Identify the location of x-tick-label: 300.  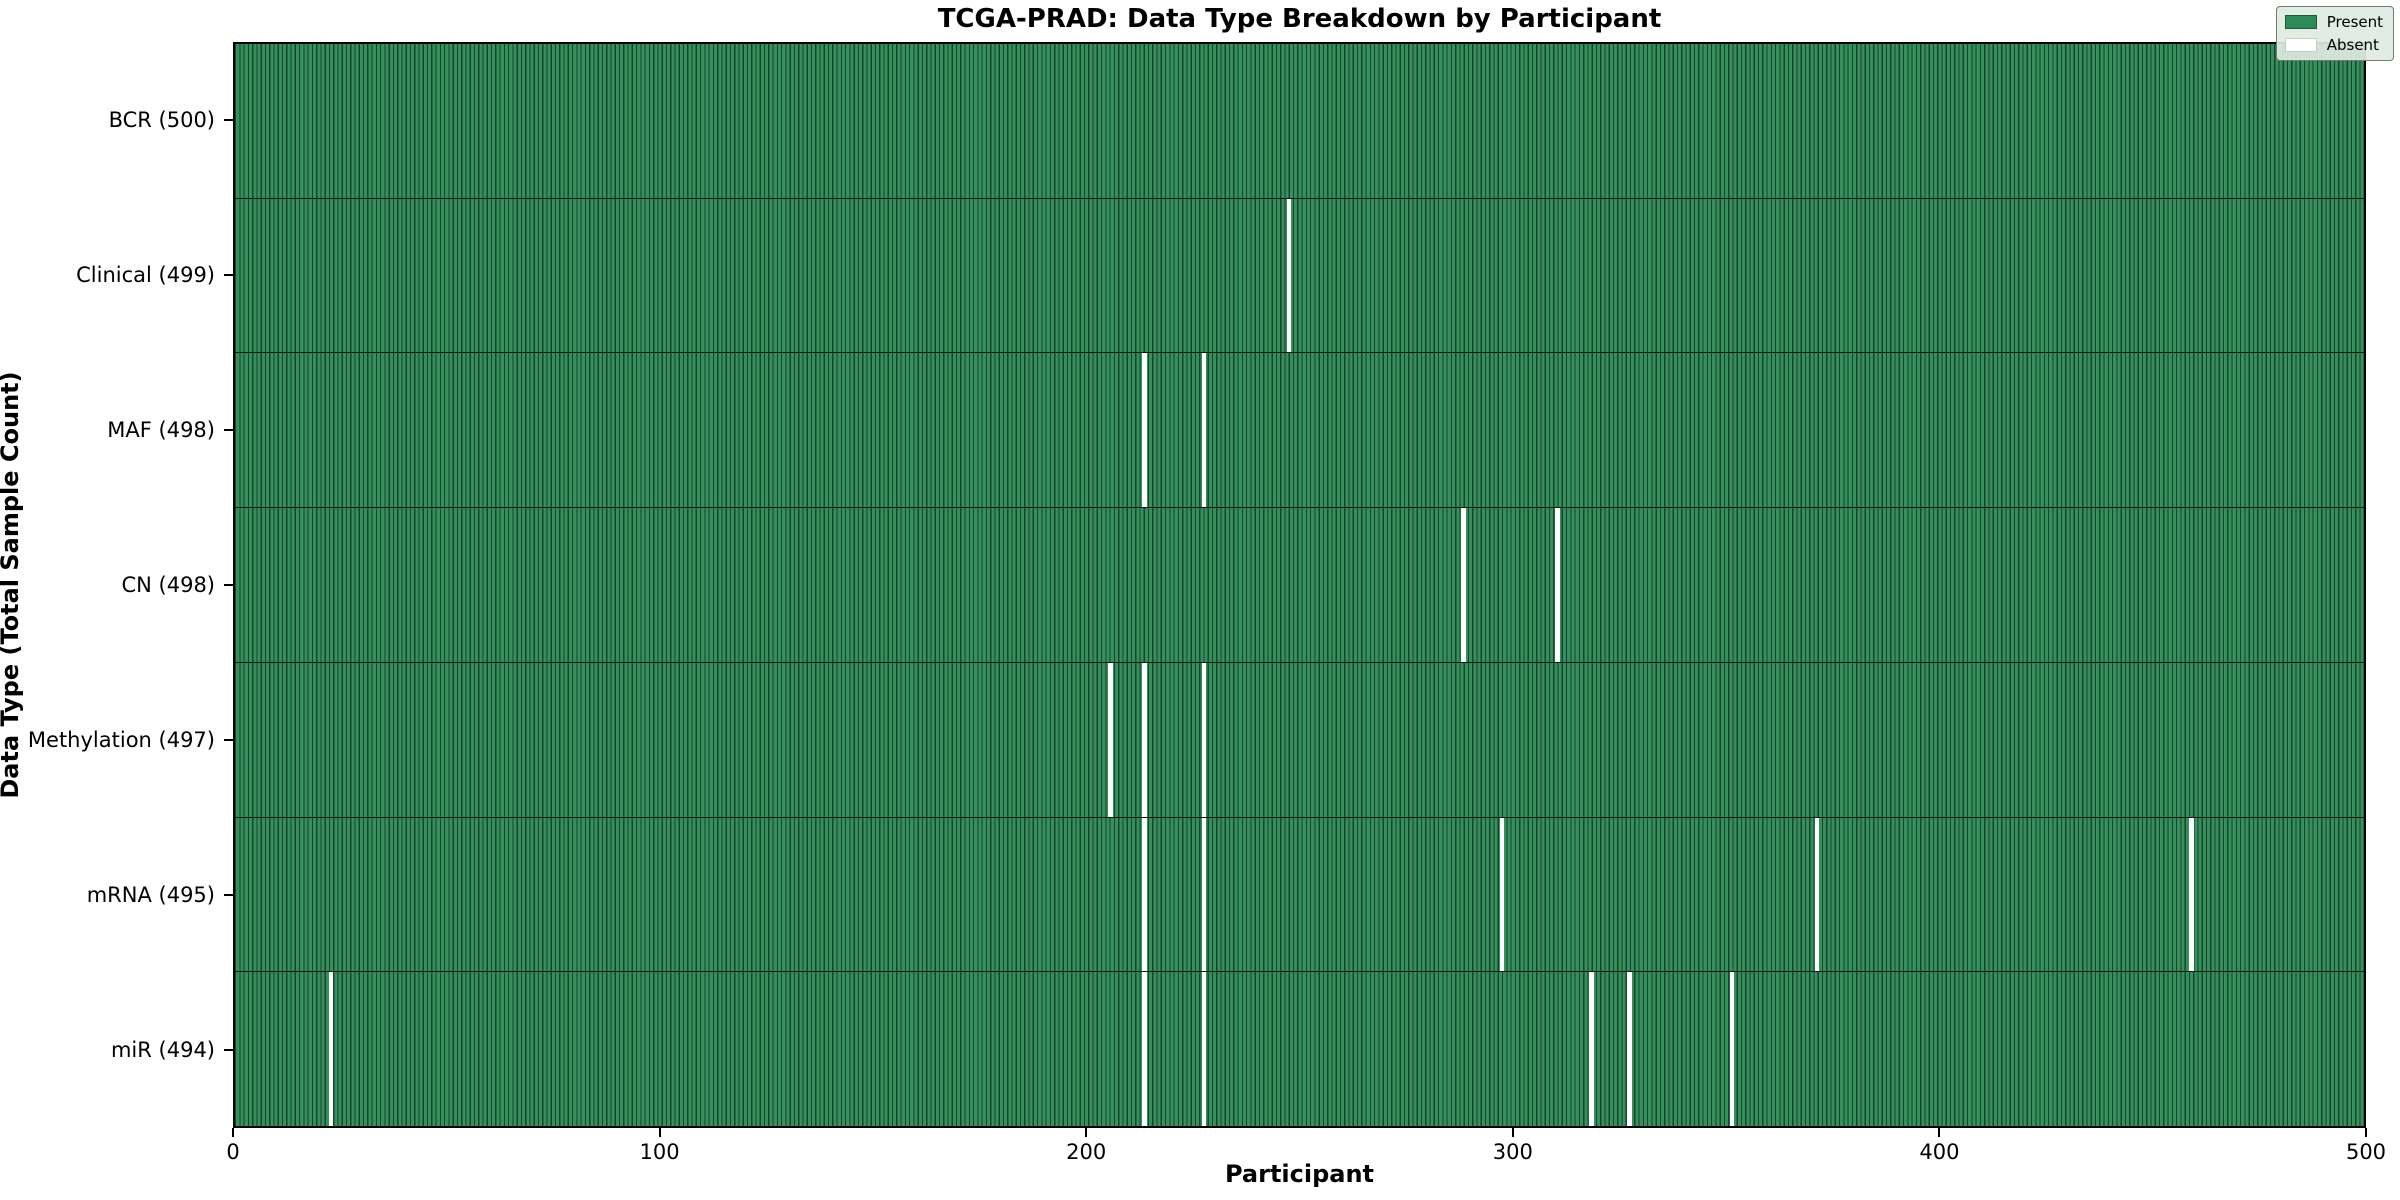
(1512, 1152).